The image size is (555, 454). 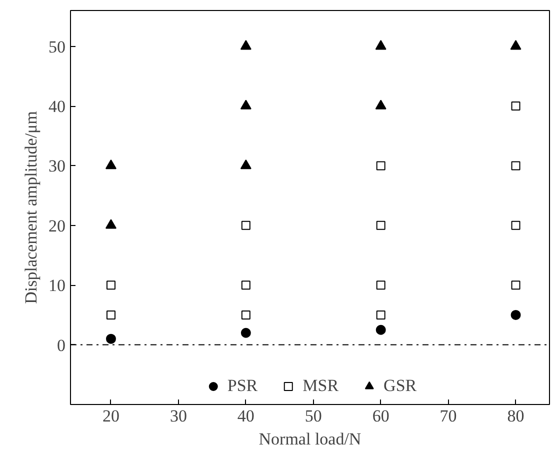 I want to click on y-axis-title: Displacement amplitude/μm, so click(x=31, y=207).